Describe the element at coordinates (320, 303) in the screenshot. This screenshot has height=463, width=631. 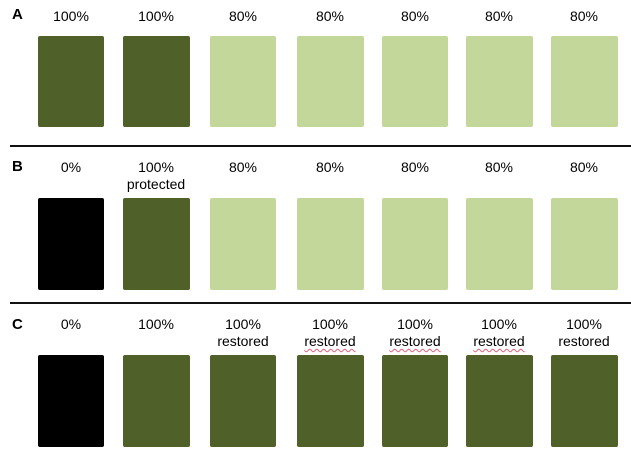
I see `divider-b-c` at that location.